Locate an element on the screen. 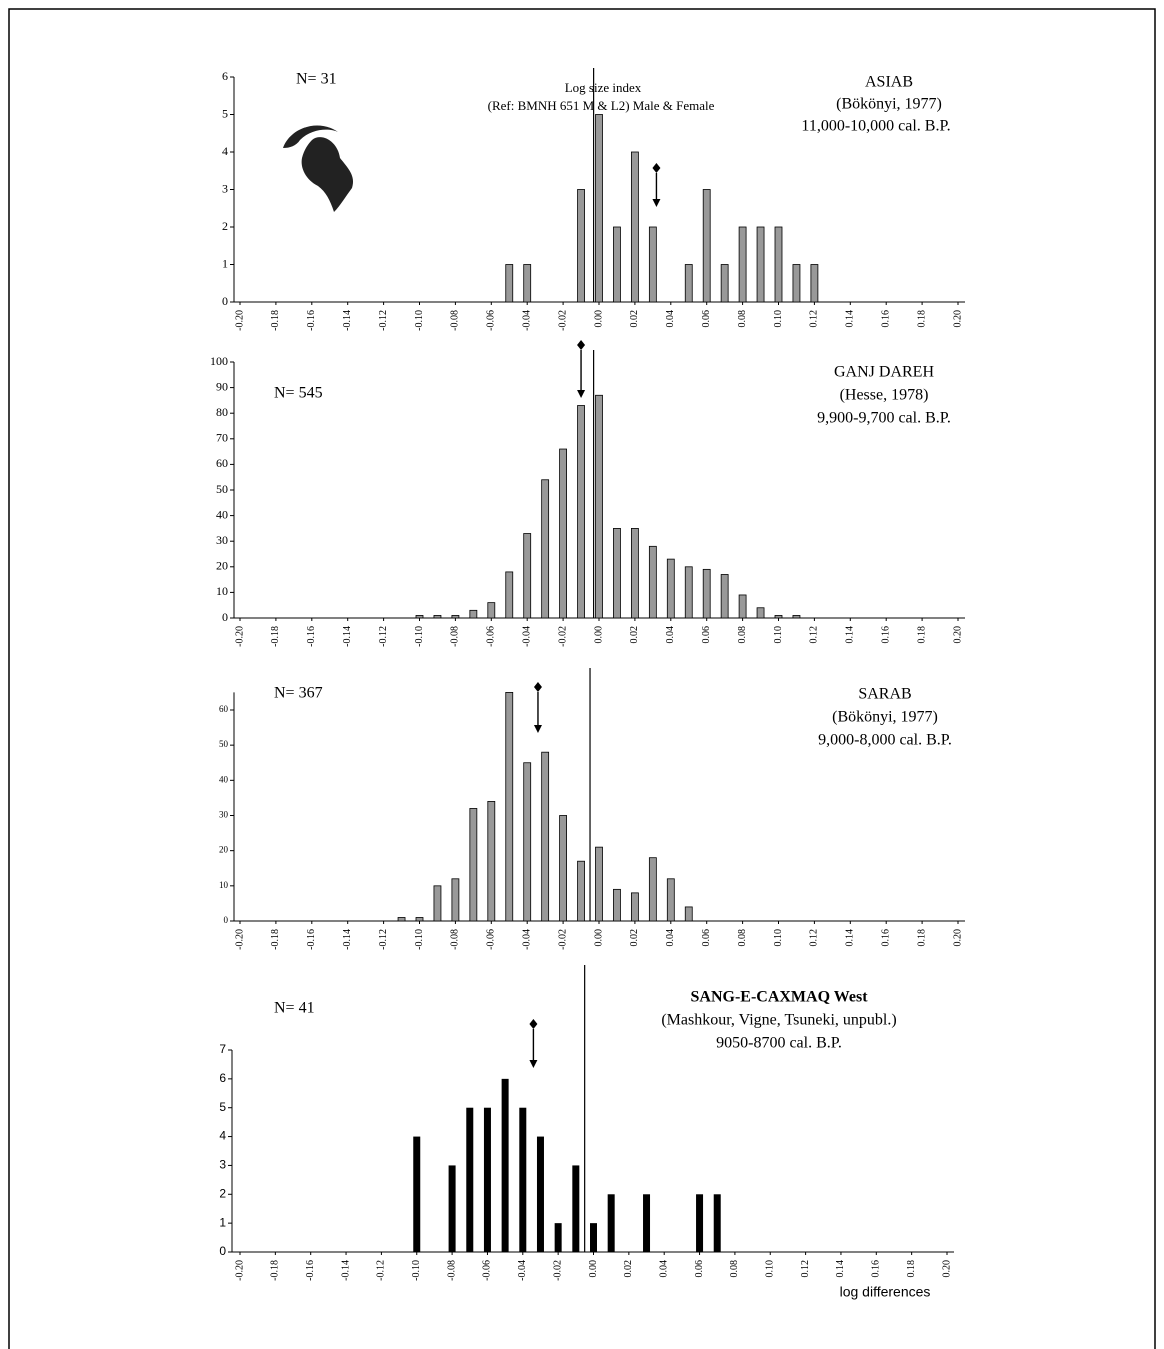 The width and height of the screenshot is (1164, 1349). x-tick-label: -0.12 is located at coordinates (383, 636).